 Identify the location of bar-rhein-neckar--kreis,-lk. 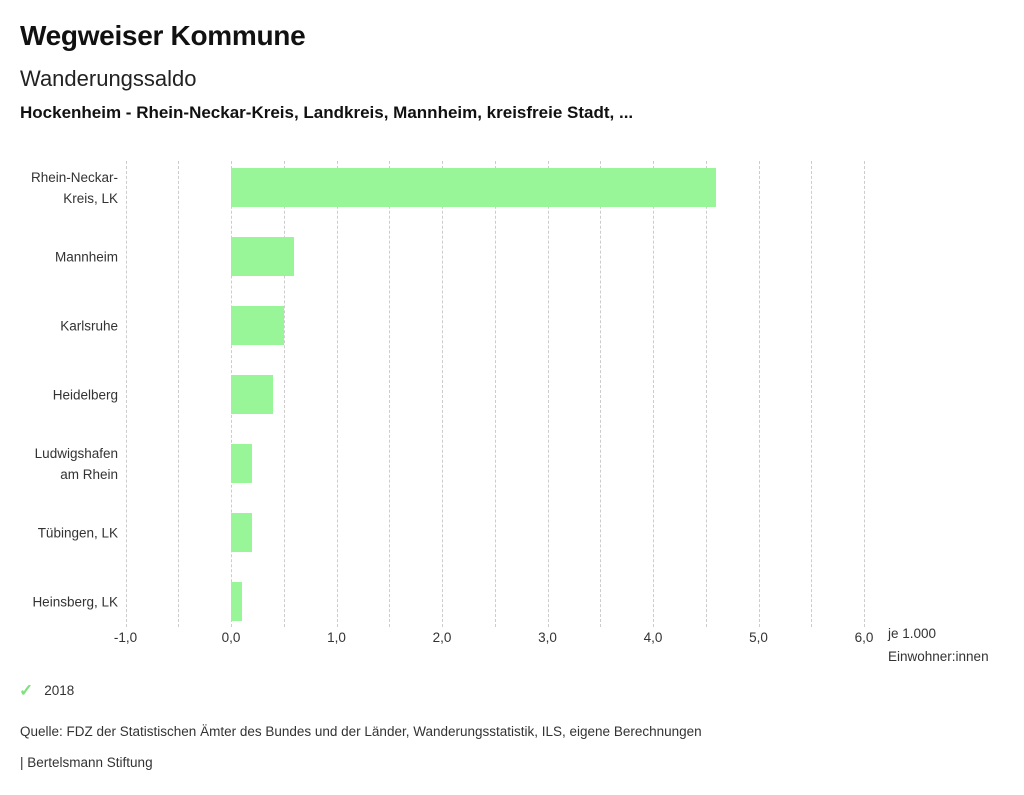
(474, 187).